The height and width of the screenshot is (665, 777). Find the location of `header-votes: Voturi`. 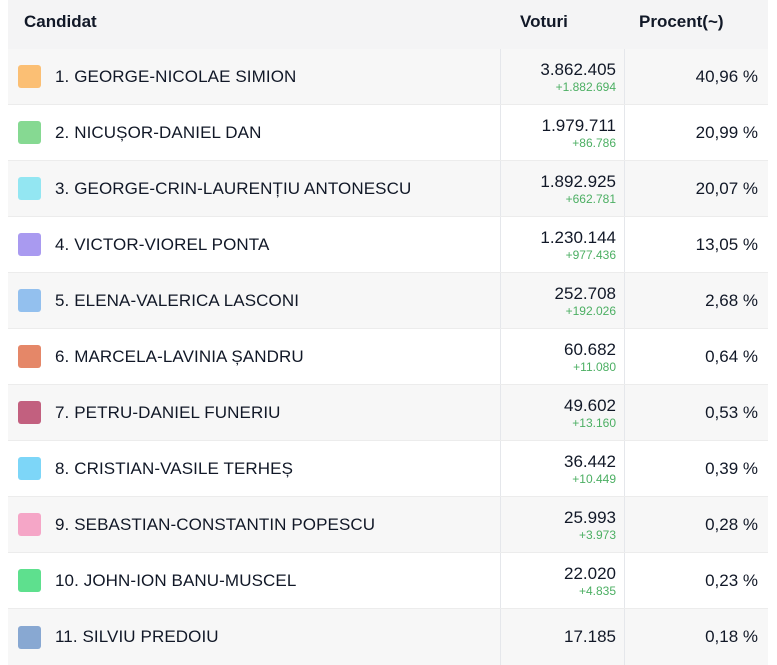

header-votes: Voturi is located at coordinates (544, 21).